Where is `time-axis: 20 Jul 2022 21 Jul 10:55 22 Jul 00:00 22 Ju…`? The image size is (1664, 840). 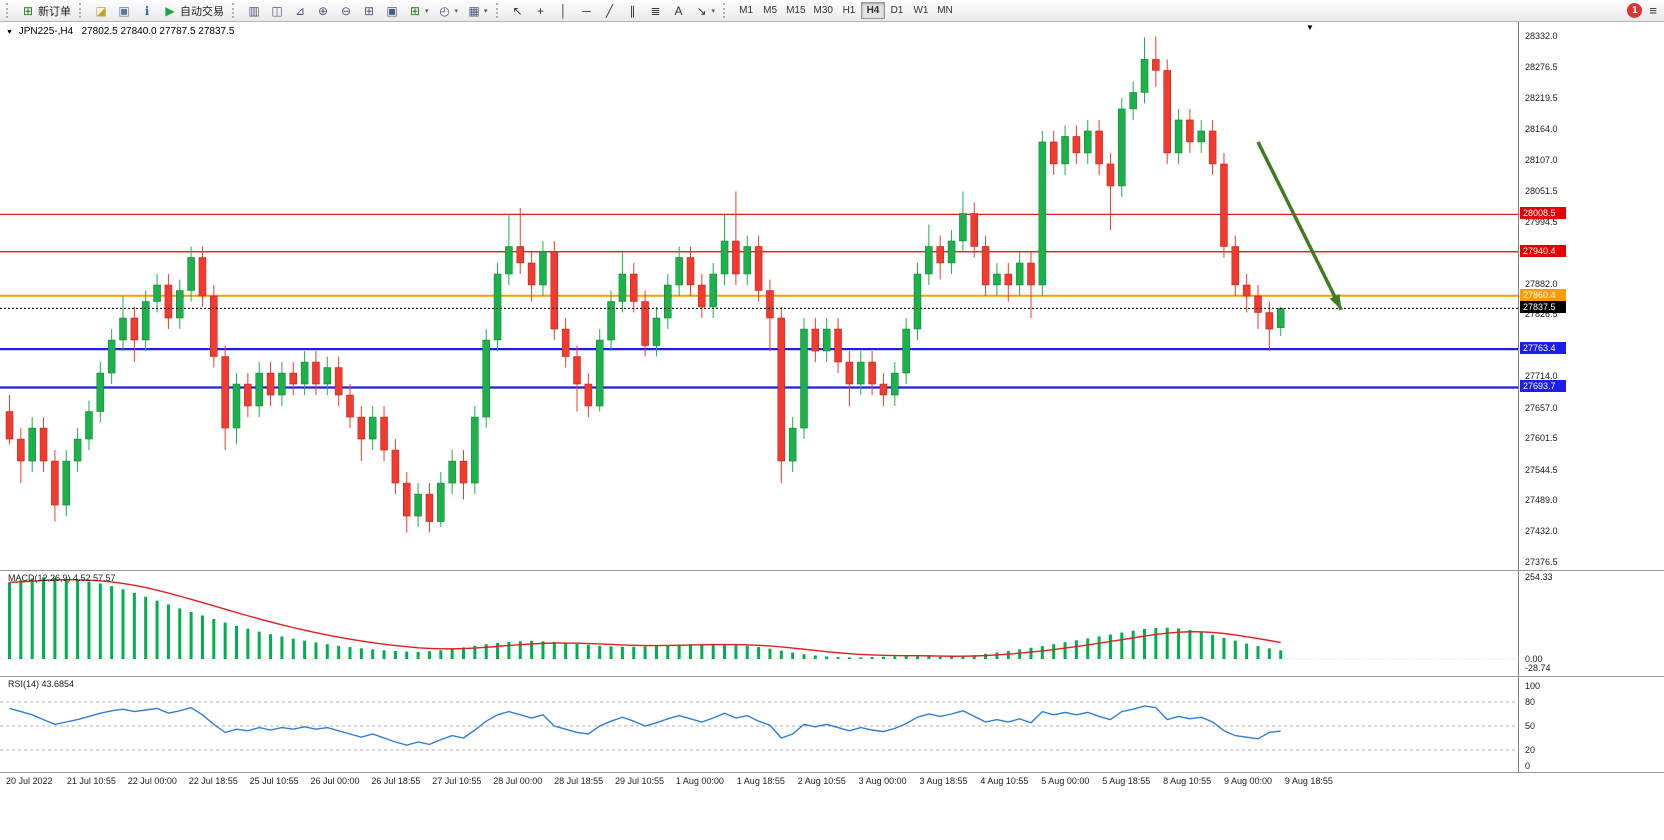
time-axis: 20 Jul 2022 21 Jul 10:55 22 Jul 00:00 22 Ju… is located at coordinates (759, 781).